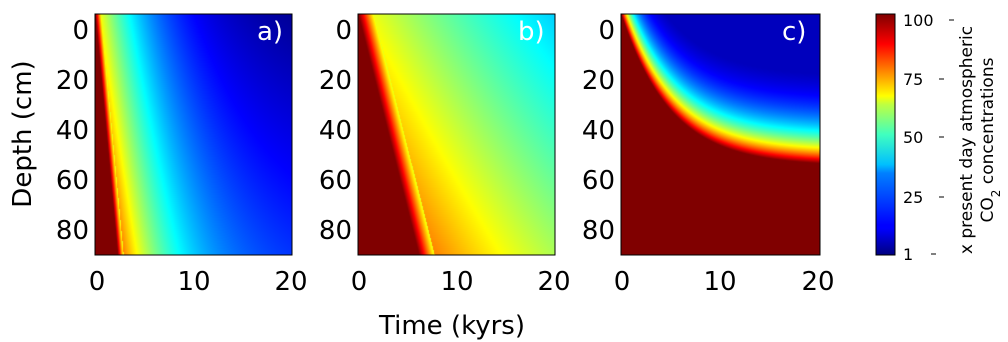 The height and width of the screenshot is (342, 1008). I want to click on colorbar: 1 25 50 75 100, so click(914, 137).